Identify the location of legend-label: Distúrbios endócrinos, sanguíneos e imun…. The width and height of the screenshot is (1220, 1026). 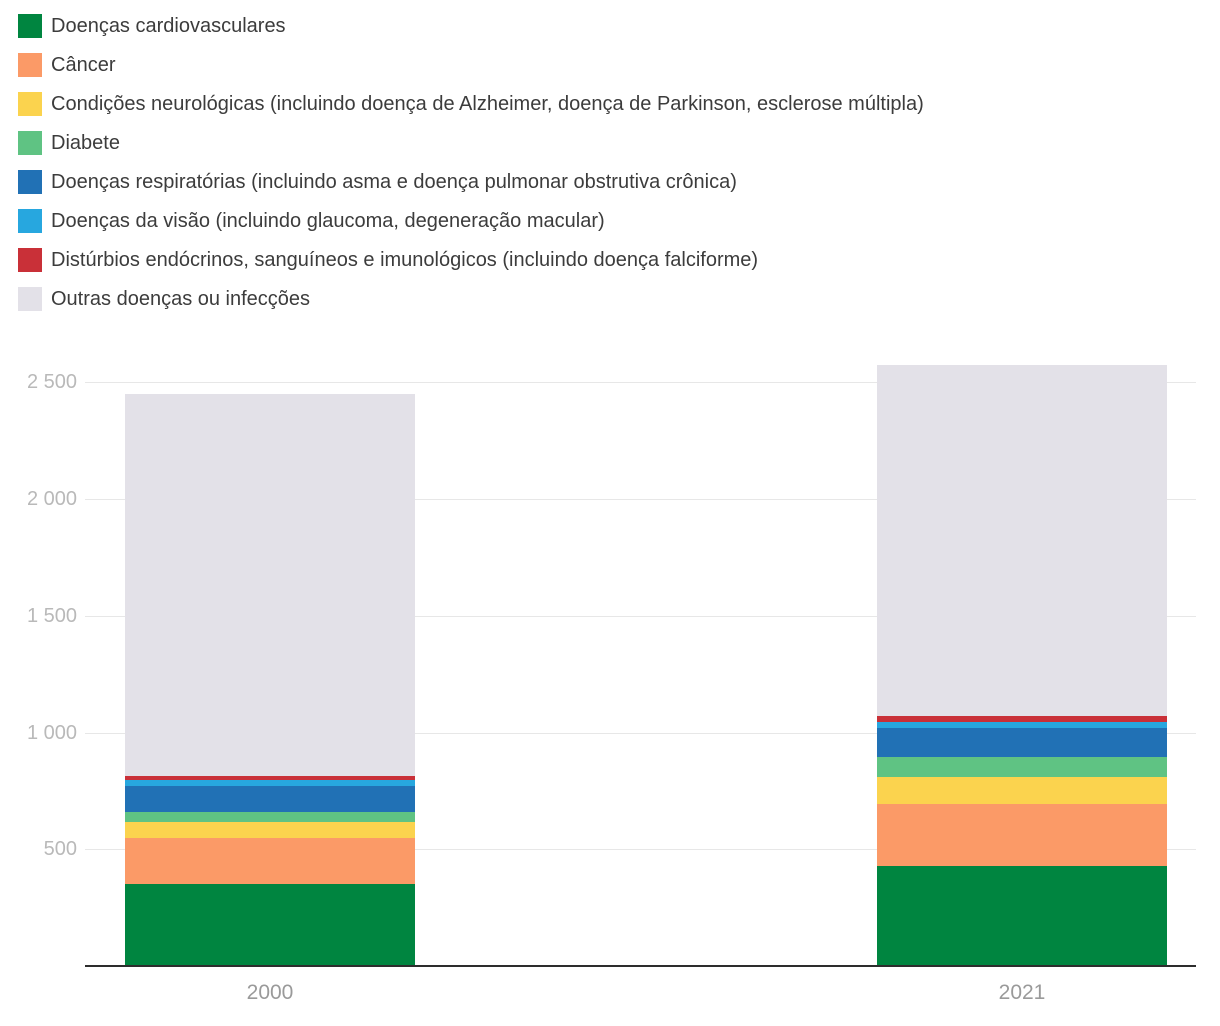
(405, 260).